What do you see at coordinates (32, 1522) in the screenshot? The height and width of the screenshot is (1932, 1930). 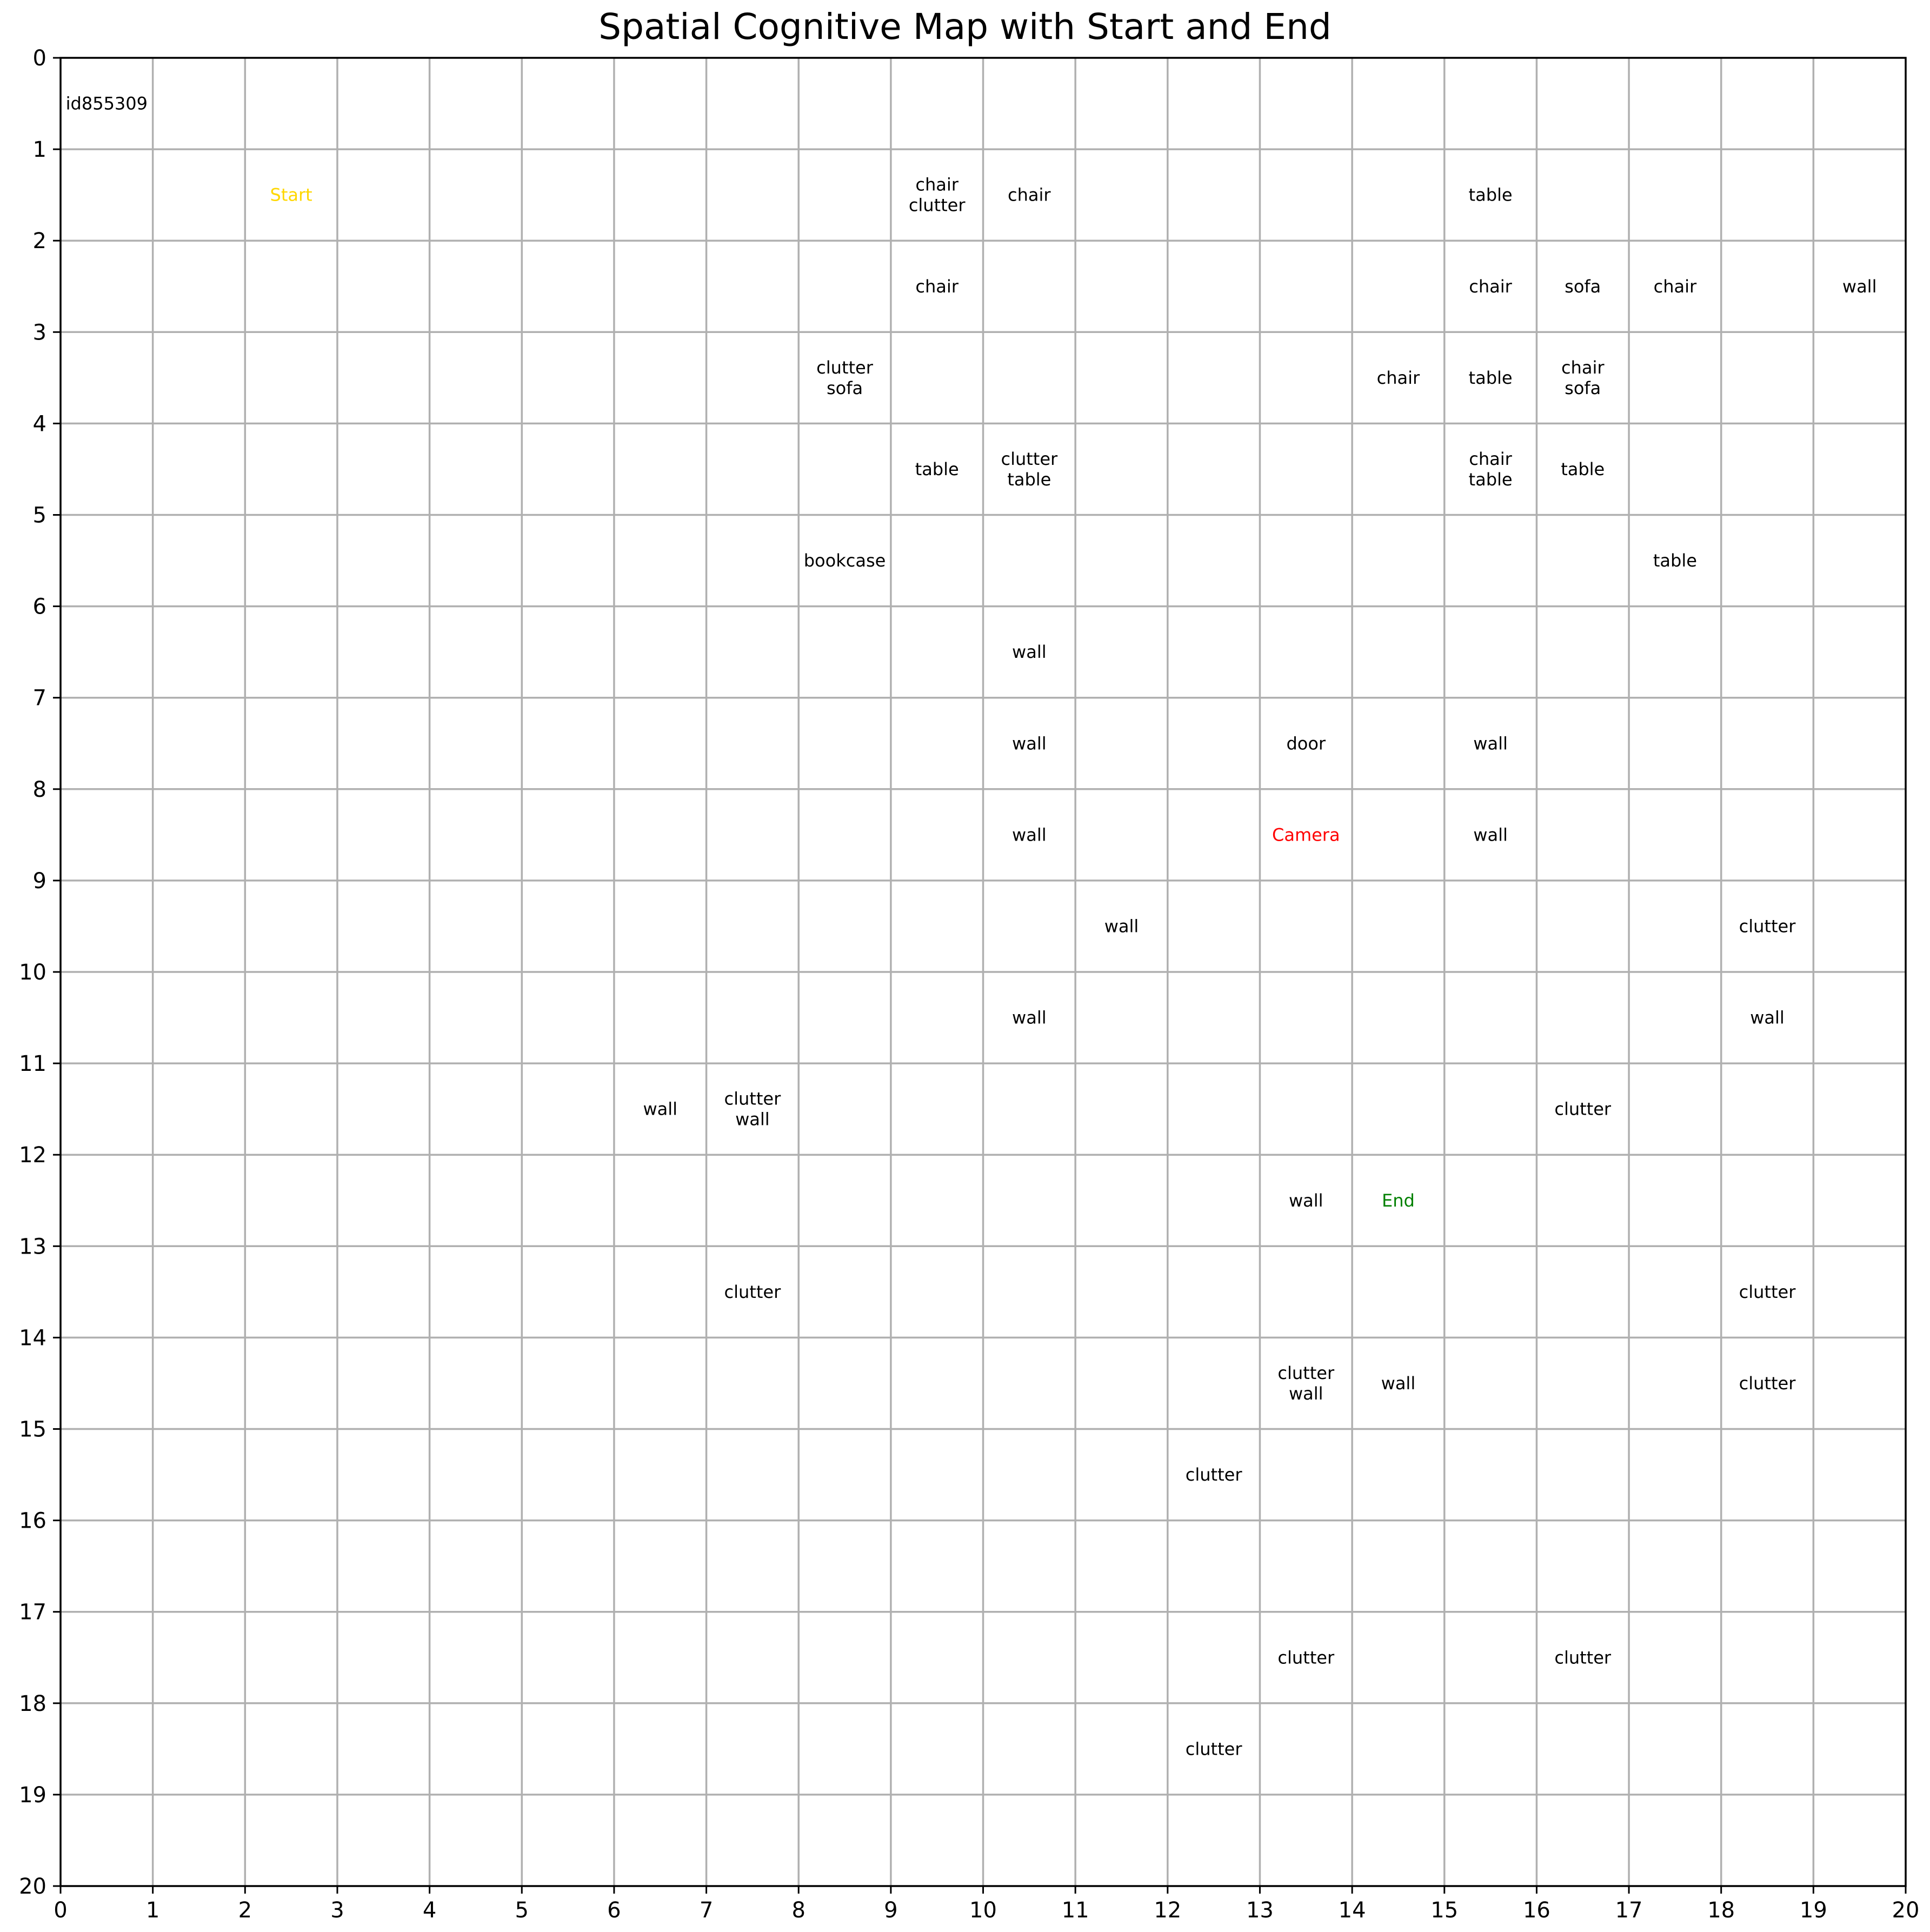 I see `y-tick-label: 16` at bounding box center [32, 1522].